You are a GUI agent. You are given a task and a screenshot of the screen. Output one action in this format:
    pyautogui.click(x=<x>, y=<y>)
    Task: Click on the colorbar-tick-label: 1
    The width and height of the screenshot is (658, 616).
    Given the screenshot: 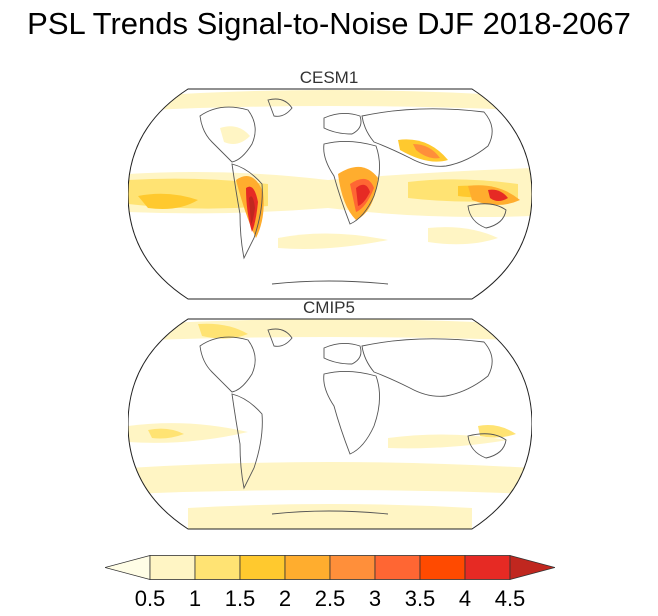 What is the action you would take?
    pyautogui.click(x=195, y=598)
    